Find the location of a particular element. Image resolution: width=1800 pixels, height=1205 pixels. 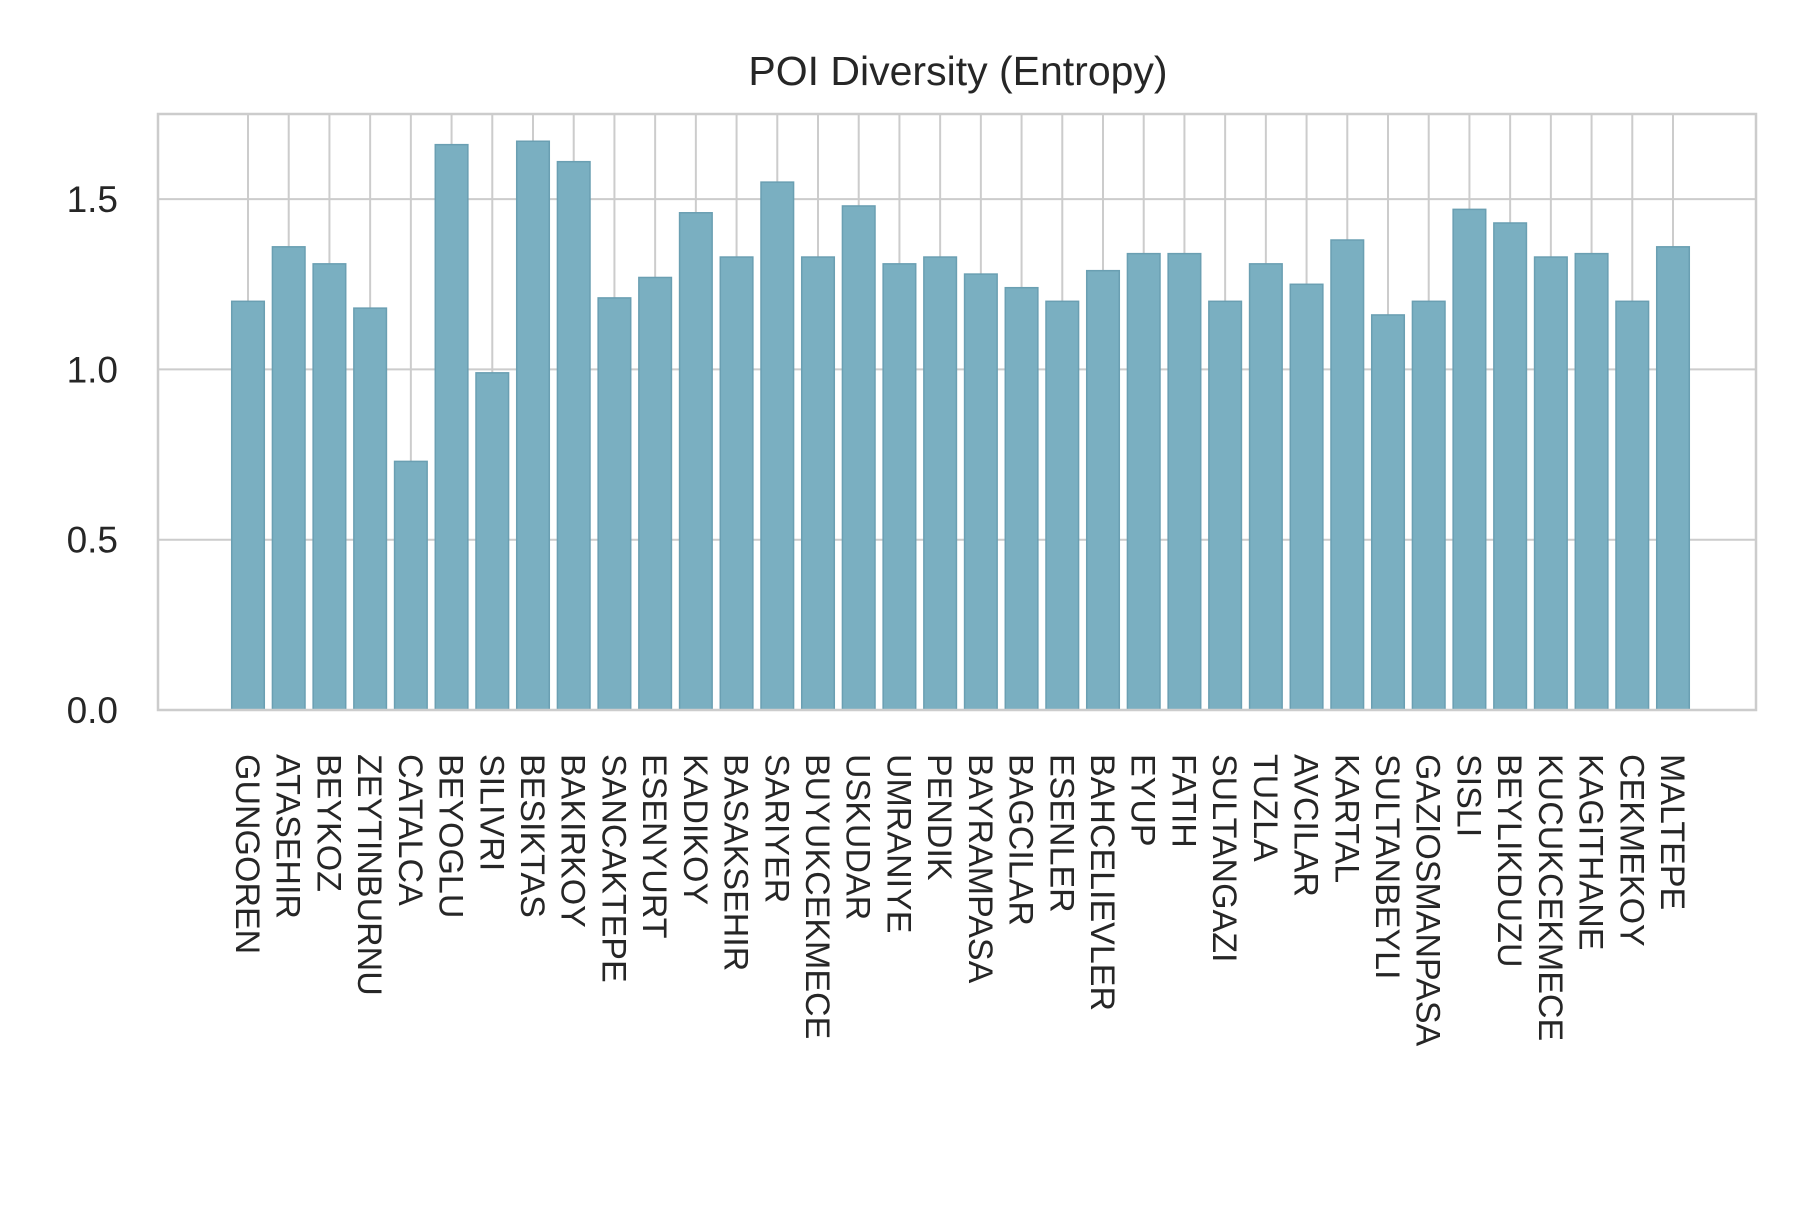

x-tick-label: BASAKSEHIR is located at coordinates (736, 862).